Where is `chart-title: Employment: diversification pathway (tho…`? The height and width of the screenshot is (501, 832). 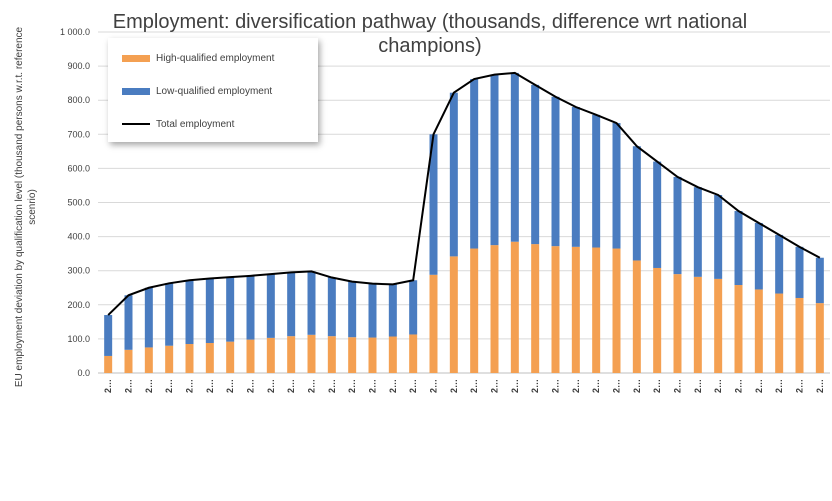 chart-title: Employment: diversification pathway (tho… is located at coordinates (430, 34).